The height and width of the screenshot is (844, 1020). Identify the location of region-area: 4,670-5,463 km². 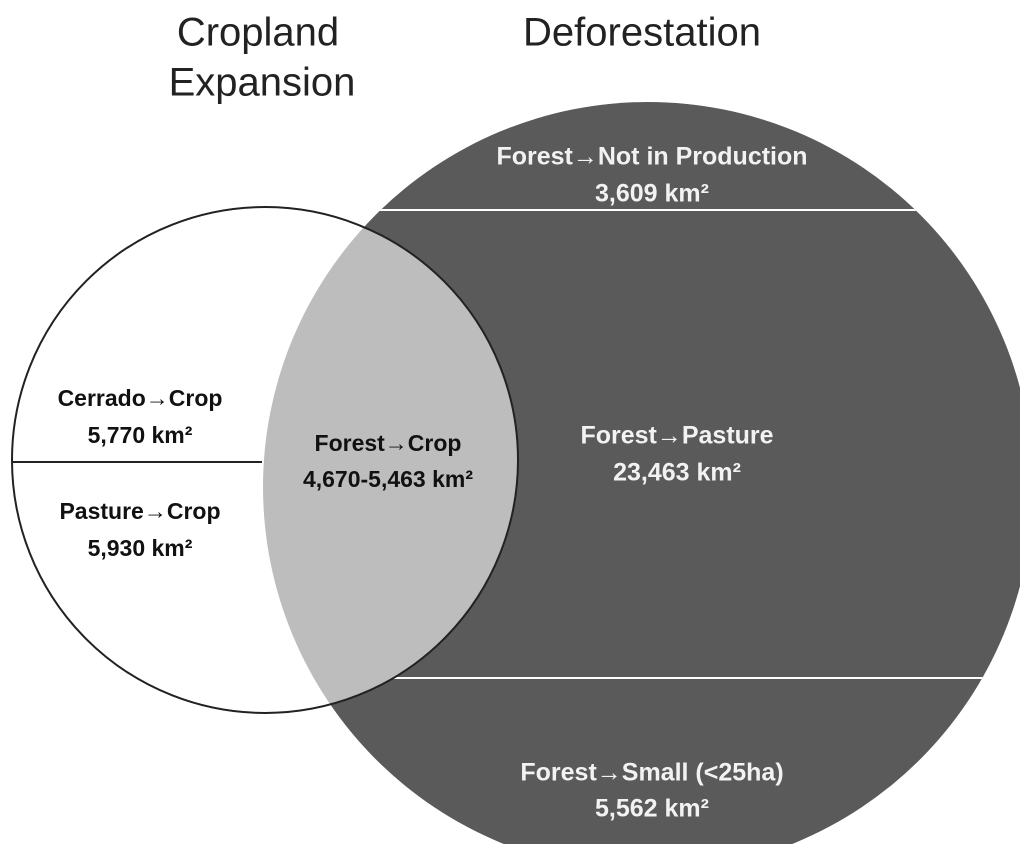
(388, 479).